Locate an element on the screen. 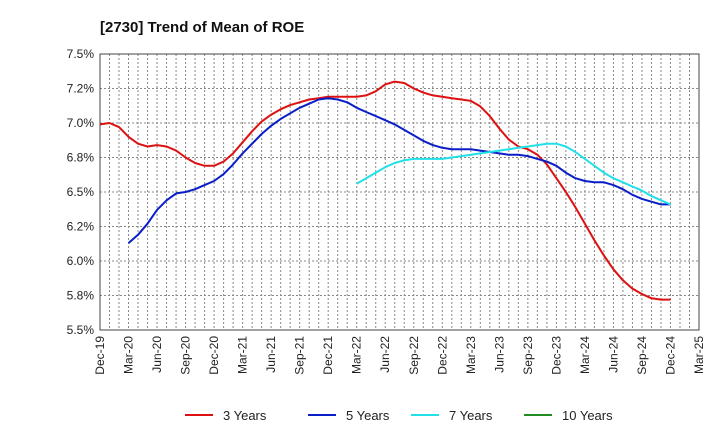 Image resolution: width=720 pixels, height=440 pixels. x-tick-label: Jun-21 is located at coordinates (271, 354).